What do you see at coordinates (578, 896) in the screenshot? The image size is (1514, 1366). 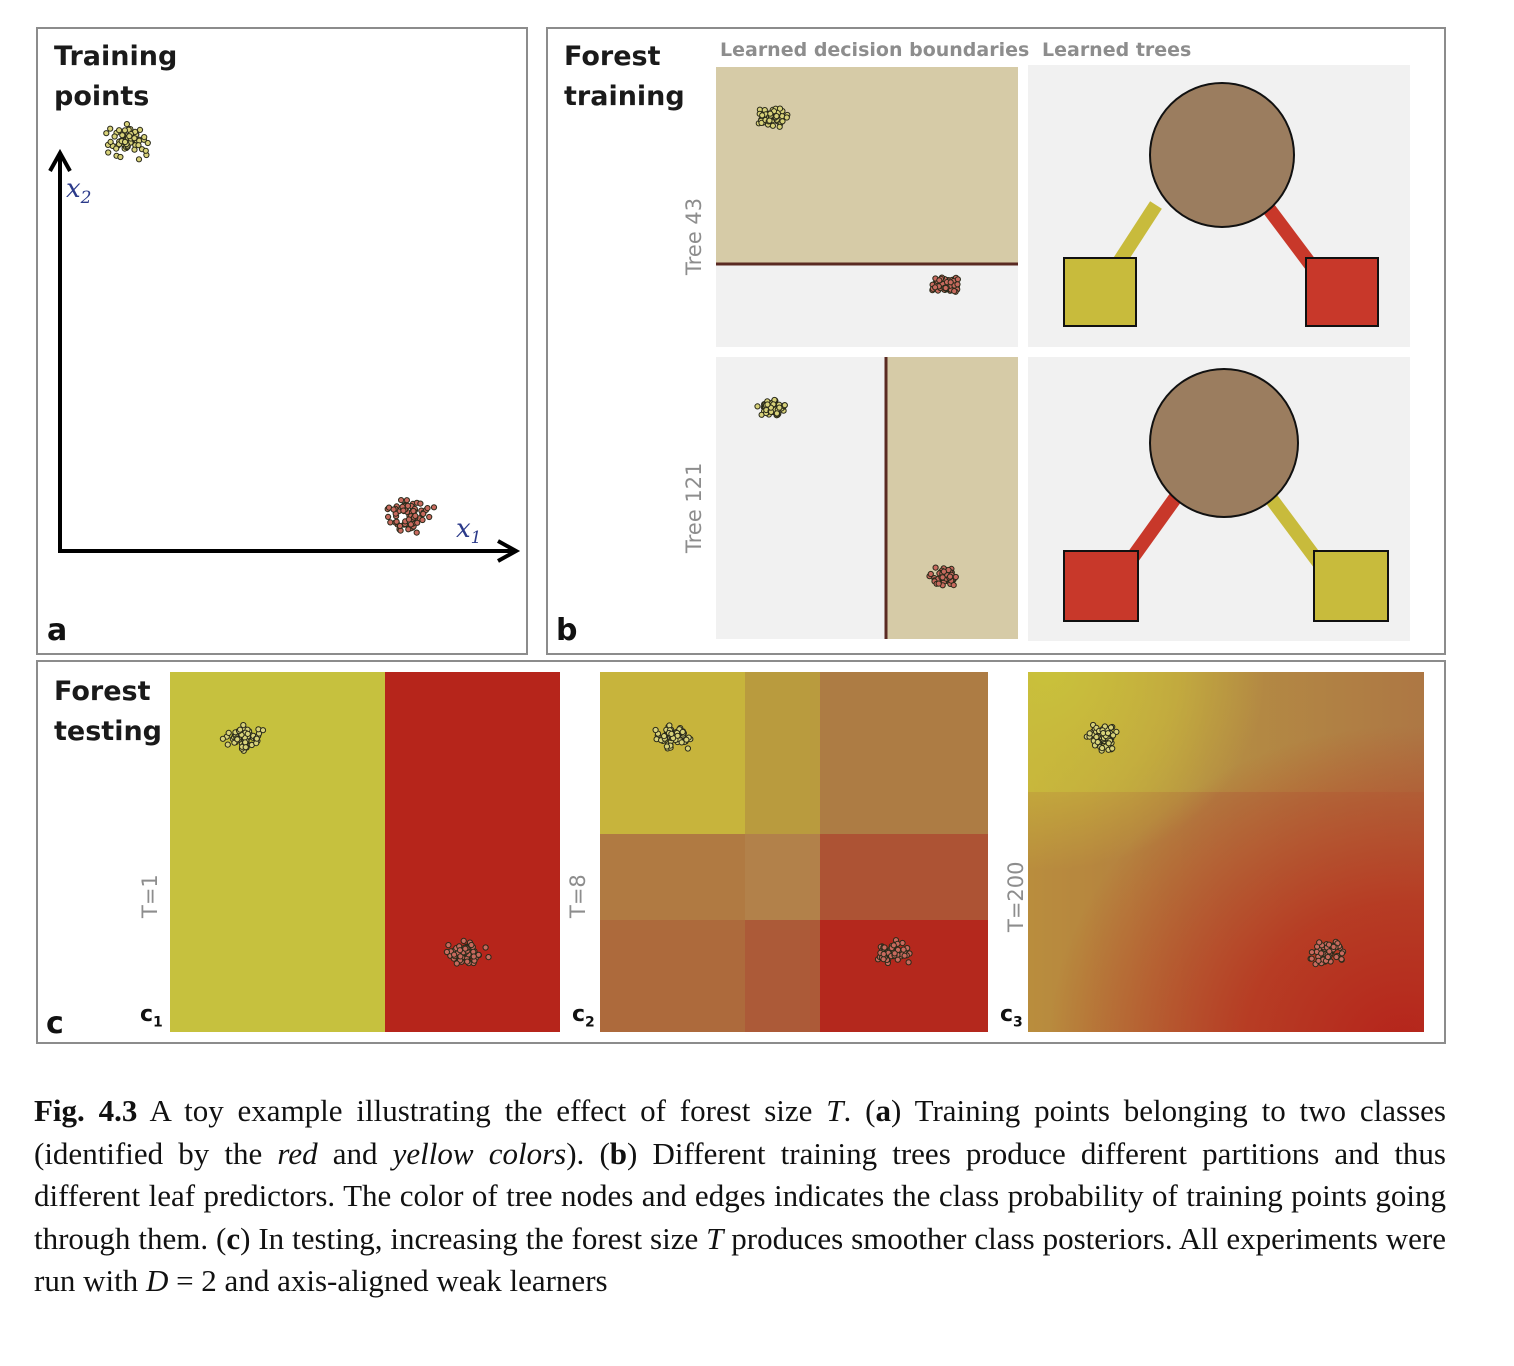 I see `label-t8: T=8` at bounding box center [578, 896].